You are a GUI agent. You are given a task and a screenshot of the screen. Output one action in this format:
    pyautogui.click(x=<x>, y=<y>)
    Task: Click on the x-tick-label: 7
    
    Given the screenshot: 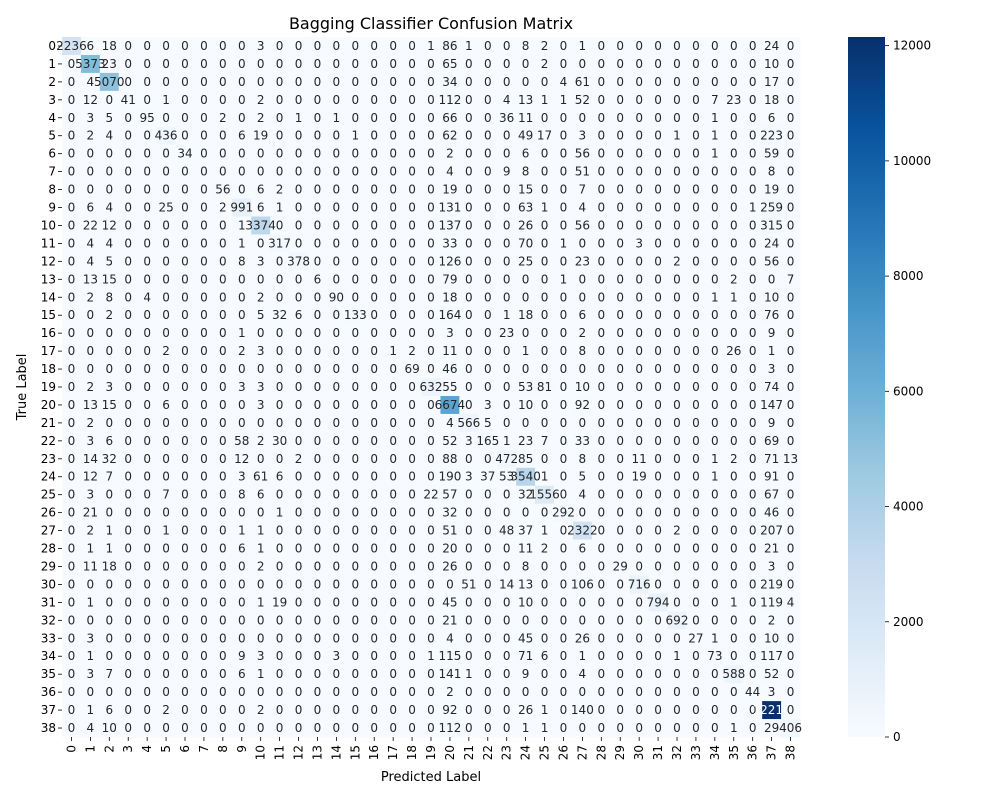 What is the action you would take?
    pyautogui.click(x=204, y=749)
    